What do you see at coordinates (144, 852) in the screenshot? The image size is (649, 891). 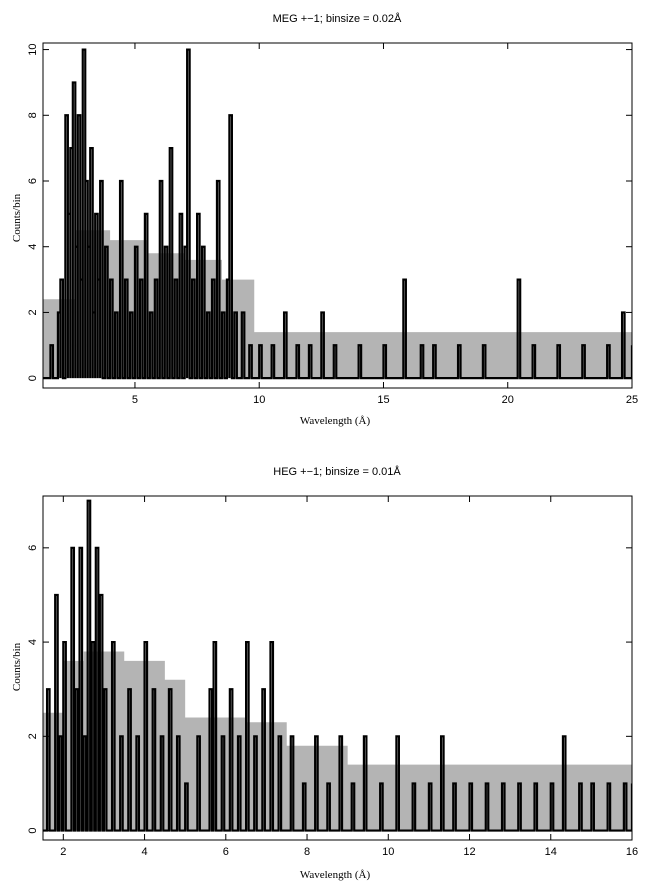 I see `heg-x-tick-label: 4` at bounding box center [144, 852].